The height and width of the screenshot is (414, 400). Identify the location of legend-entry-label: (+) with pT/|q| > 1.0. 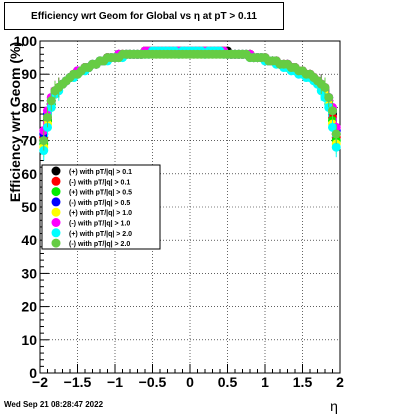
(100, 213).